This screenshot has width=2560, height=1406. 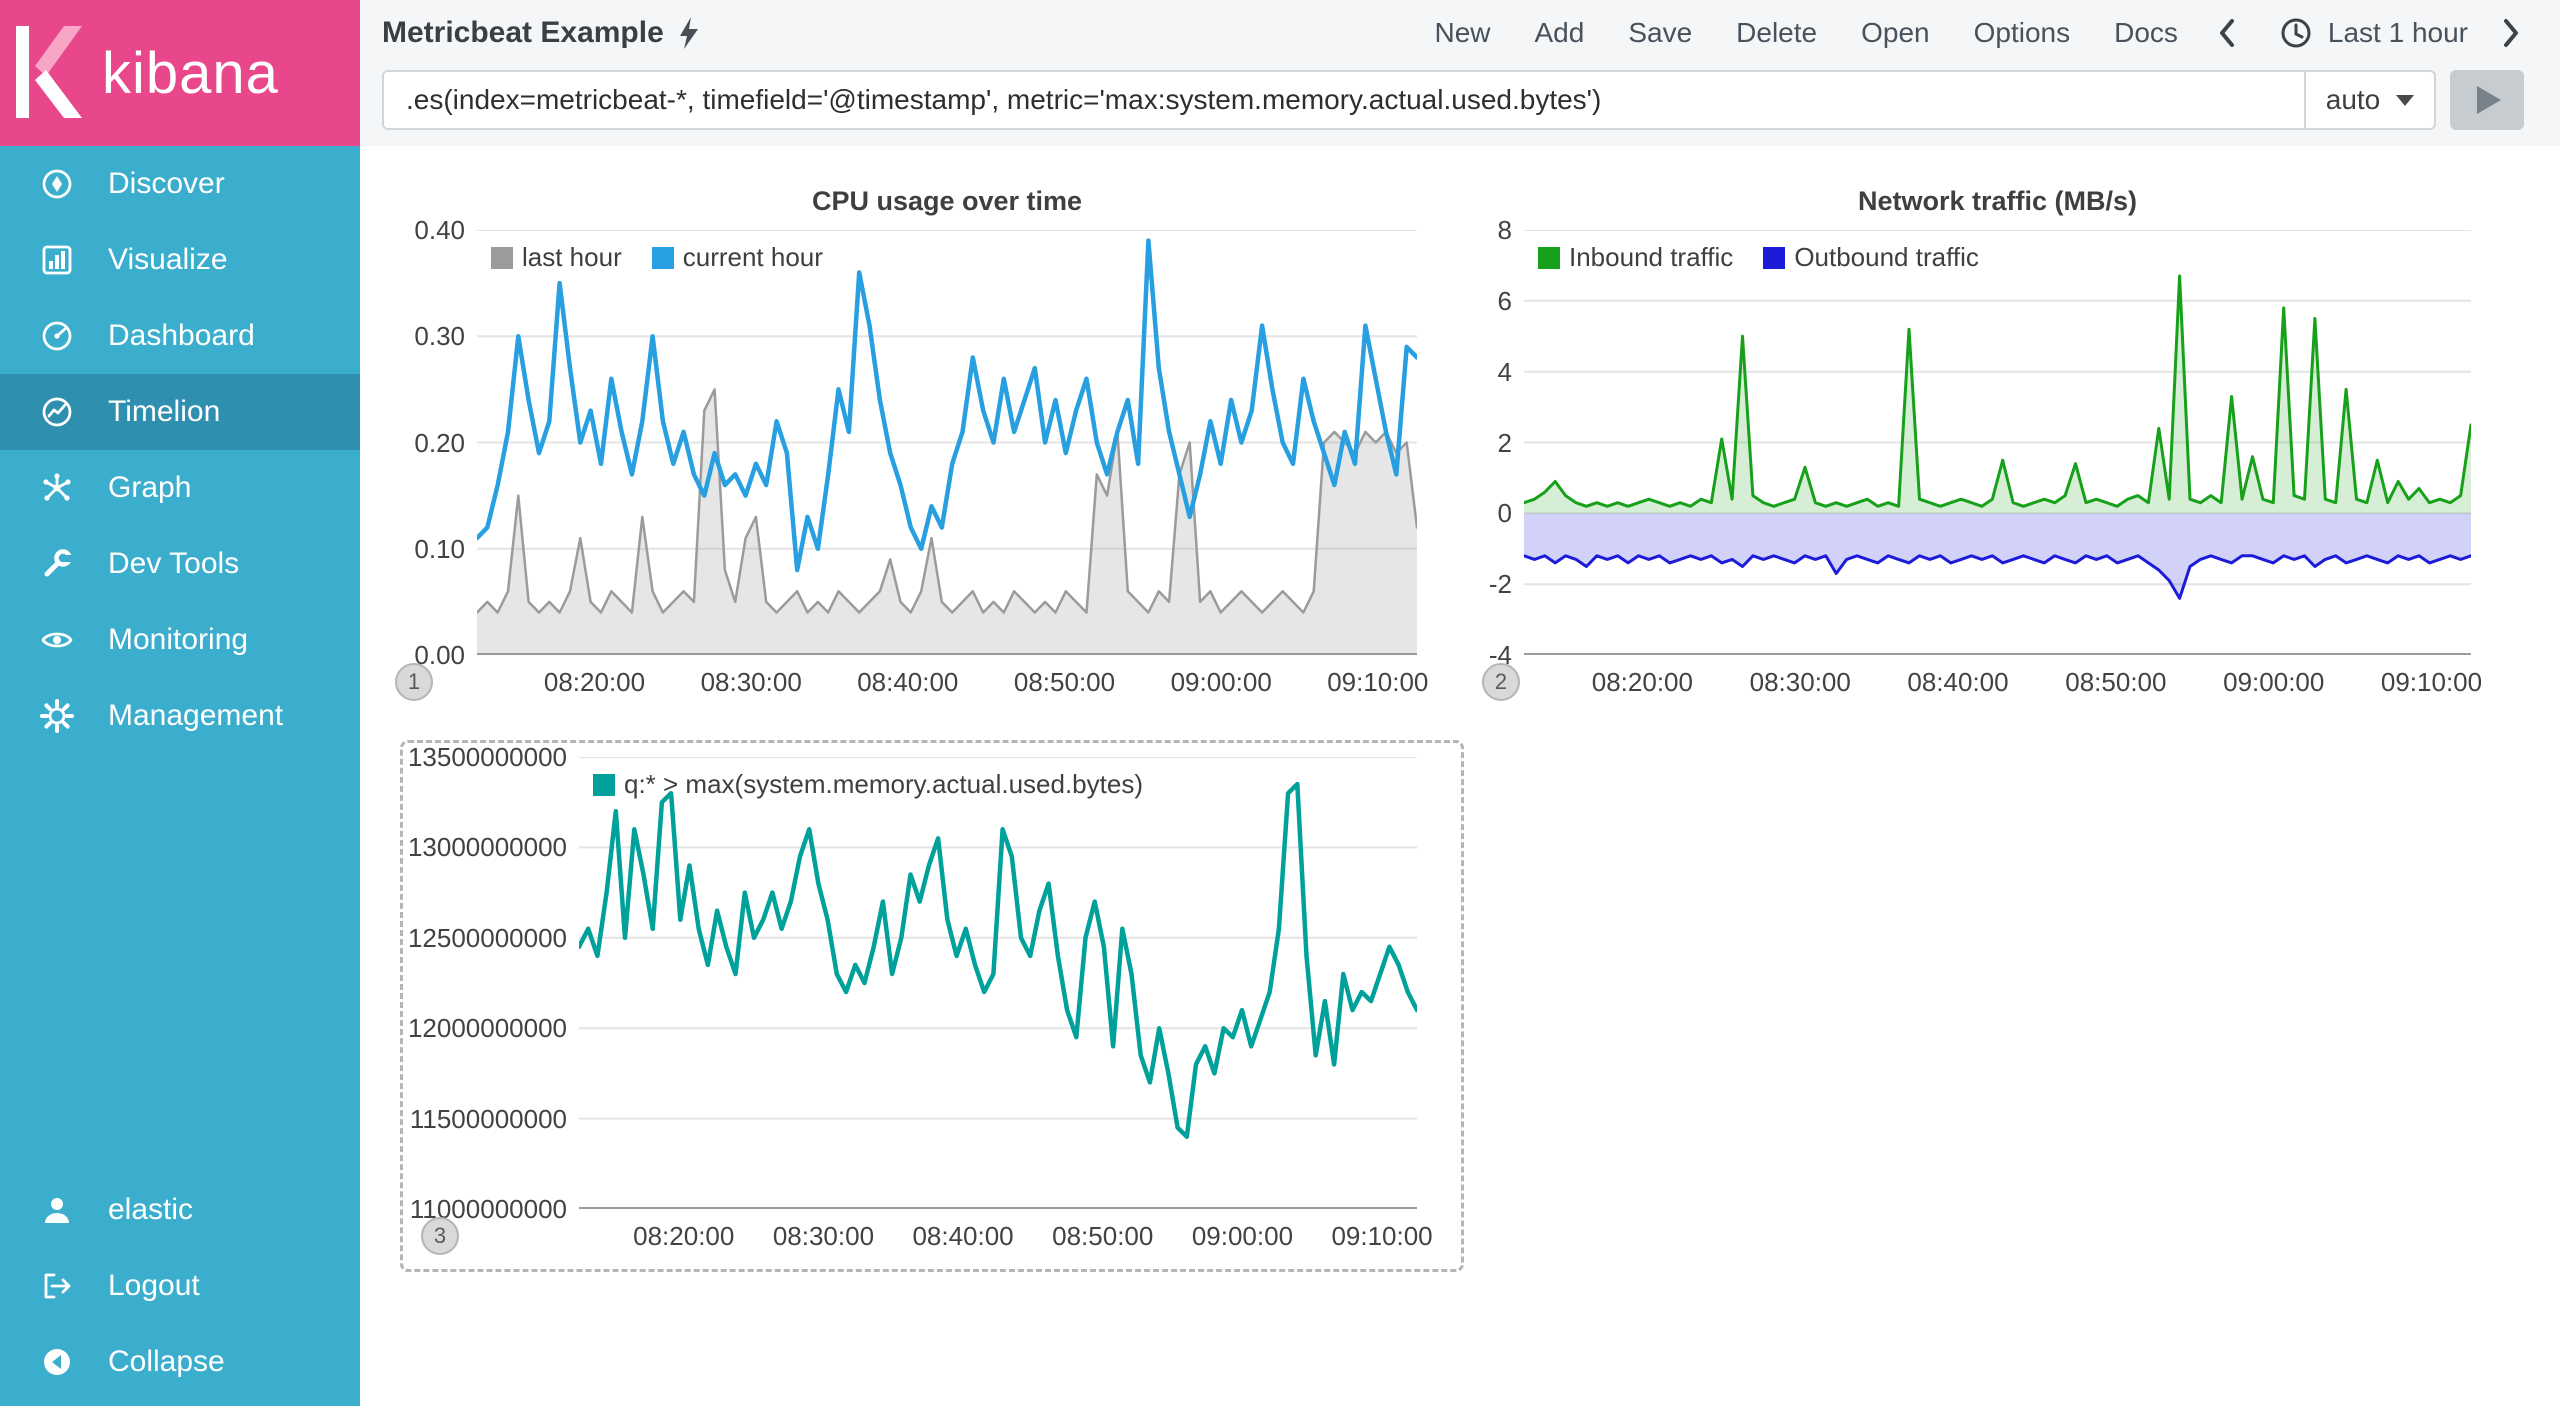 What do you see at coordinates (1895, 32) in the screenshot?
I see `topmenu-open: Open` at bounding box center [1895, 32].